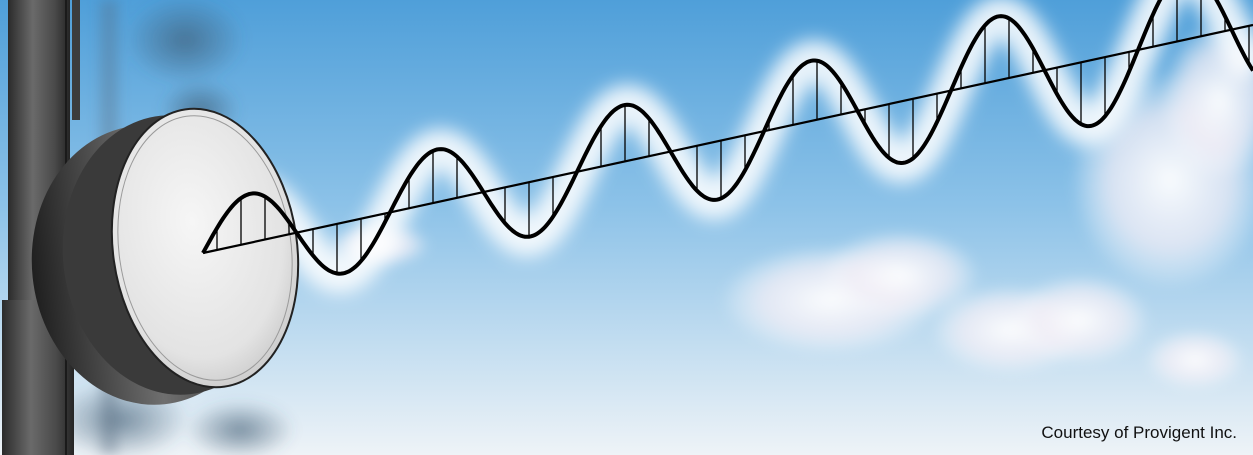 The width and height of the screenshot is (1253, 455). What do you see at coordinates (1139, 432) in the screenshot?
I see `credit-caption: Courtesy of Provigent Inc.` at bounding box center [1139, 432].